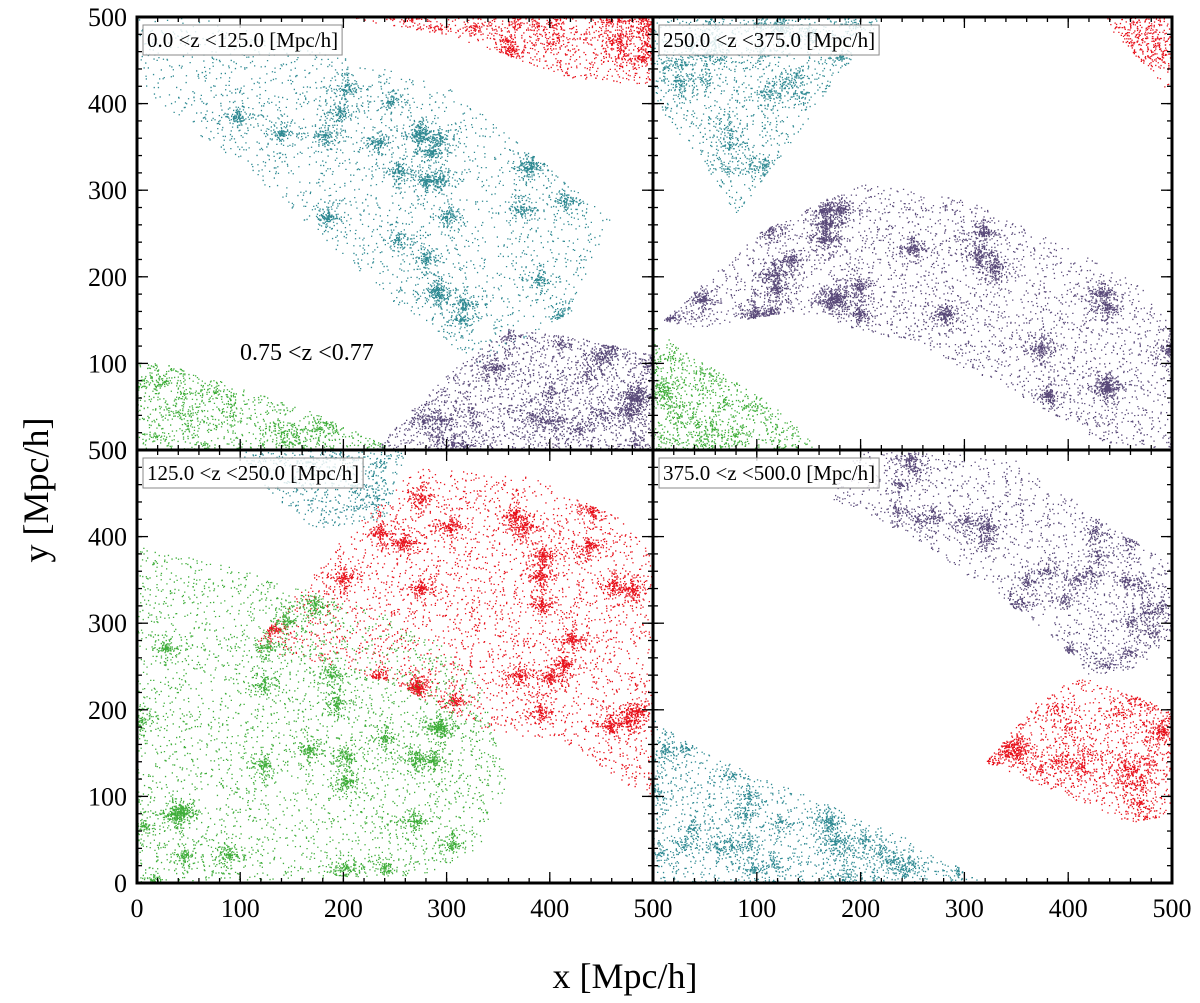  I want to click on panel-label: 250.0 <z <375.0 [Mpc/h], so click(769, 40).